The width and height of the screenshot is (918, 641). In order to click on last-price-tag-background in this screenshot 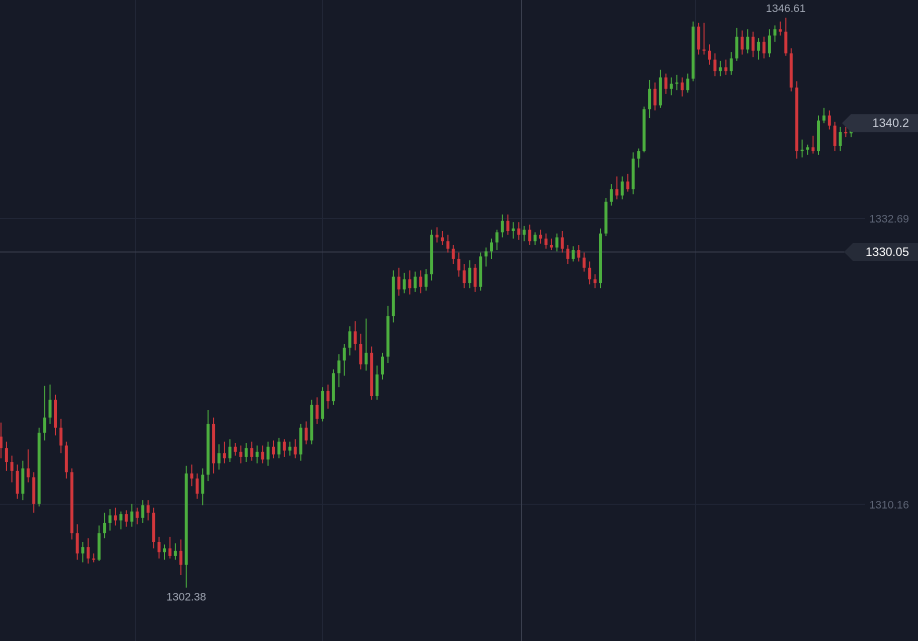, I will do `click(880, 123)`.